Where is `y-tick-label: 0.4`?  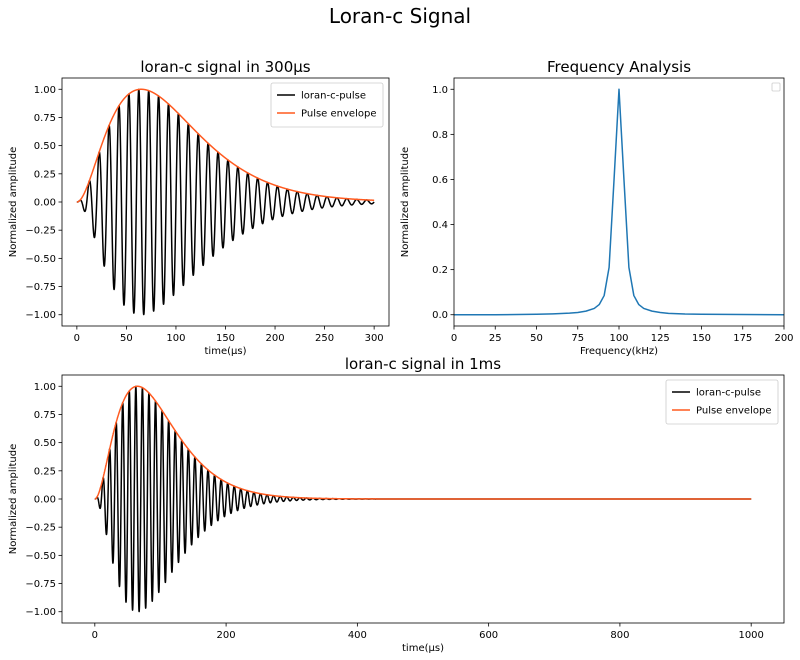 y-tick-label: 0.4 is located at coordinates (440, 225).